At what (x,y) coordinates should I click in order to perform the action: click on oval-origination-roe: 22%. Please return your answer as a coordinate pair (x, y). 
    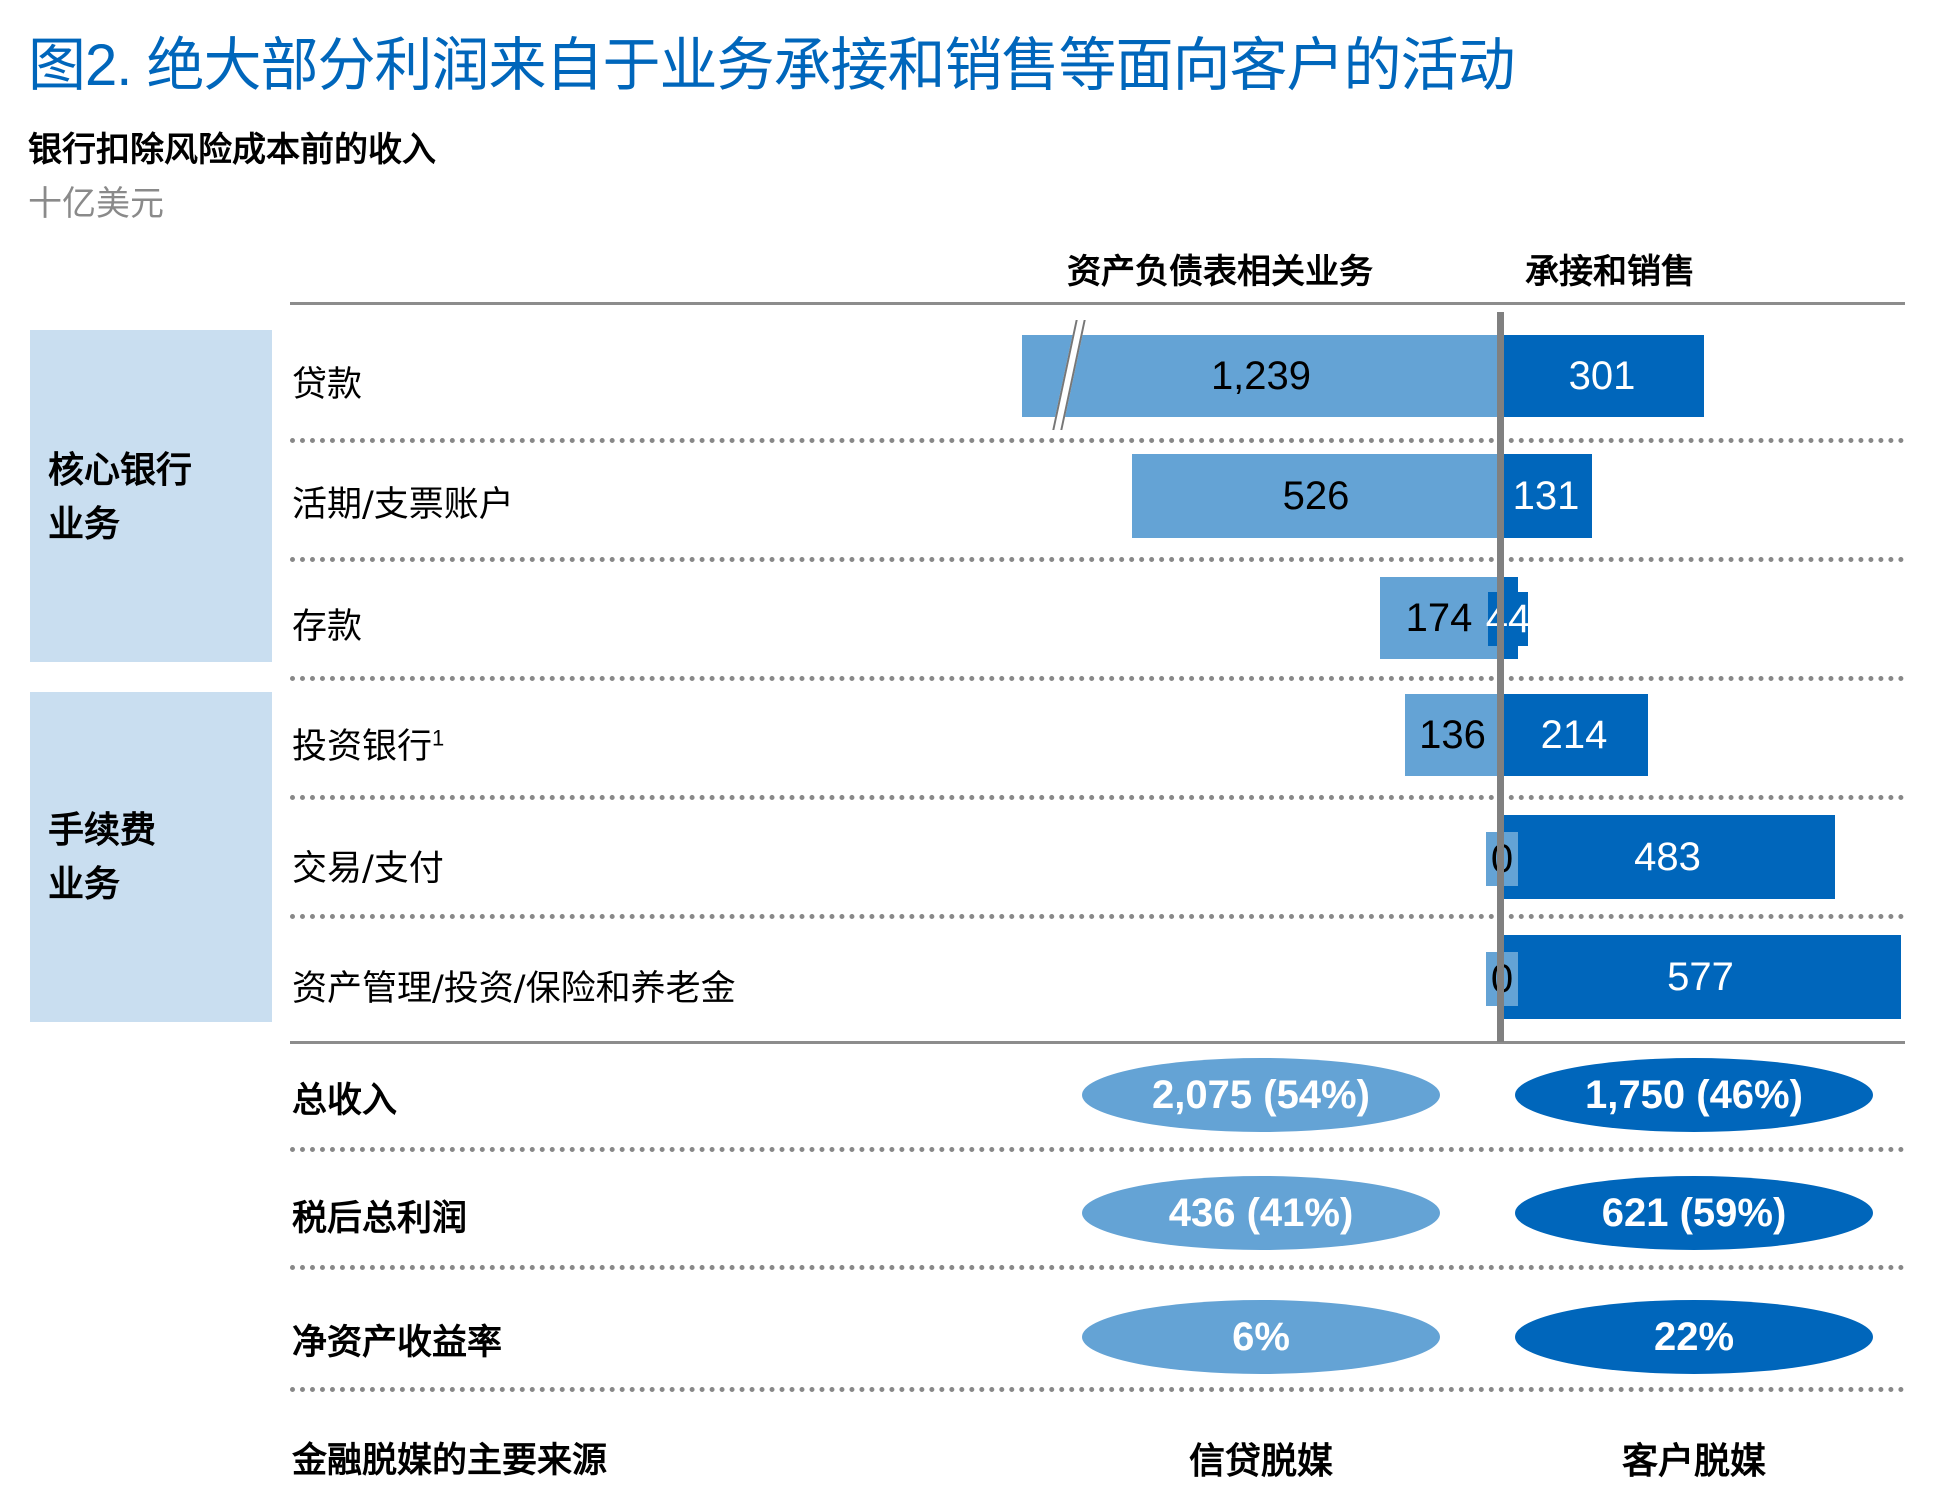
    Looking at the image, I should click on (1694, 1337).